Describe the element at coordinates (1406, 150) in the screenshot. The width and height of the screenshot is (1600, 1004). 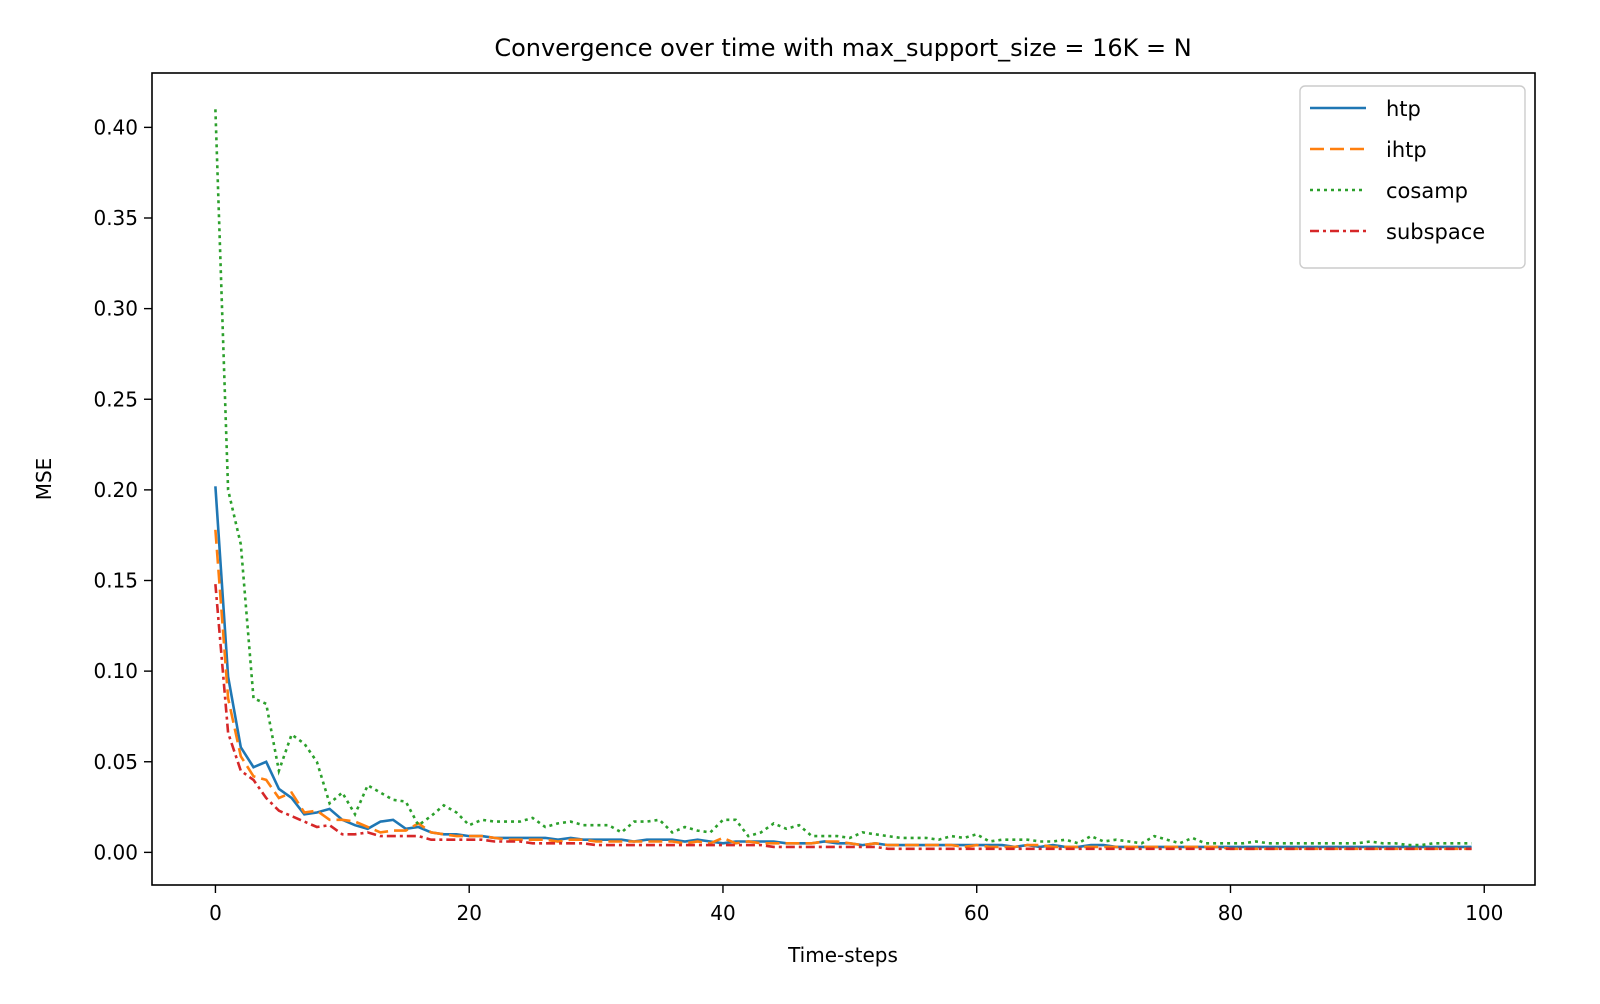
I see `legend-label-ihtp: ihtp` at that location.